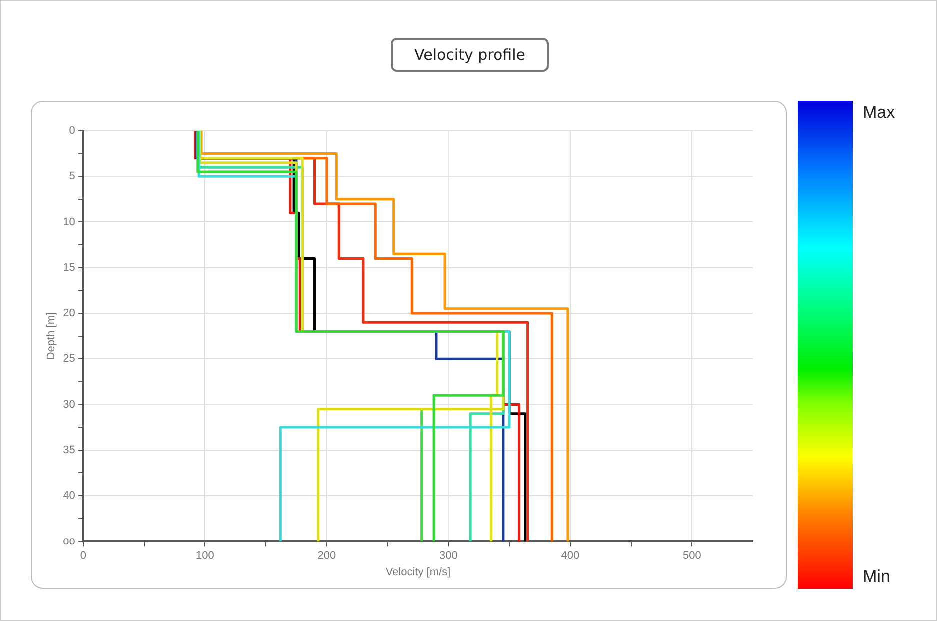 This screenshot has width=937, height=621. Describe the element at coordinates (69, 268) in the screenshot. I see `y-tick-label: 15` at that location.